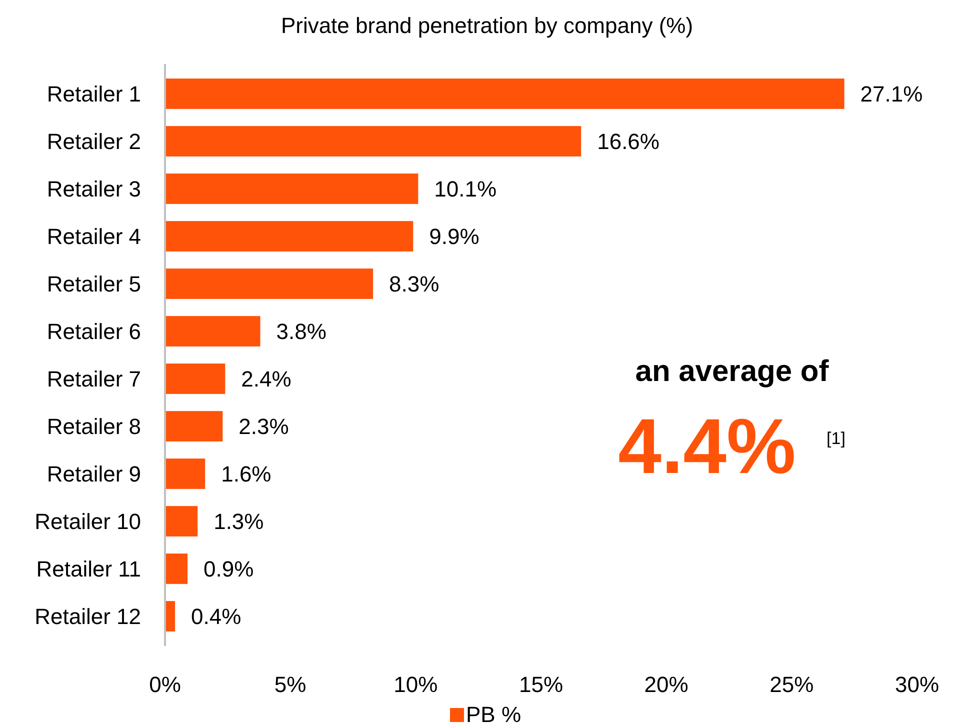  What do you see at coordinates (836, 438) in the screenshot?
I see `annotation: [1]` at bounding box center [836, 438].